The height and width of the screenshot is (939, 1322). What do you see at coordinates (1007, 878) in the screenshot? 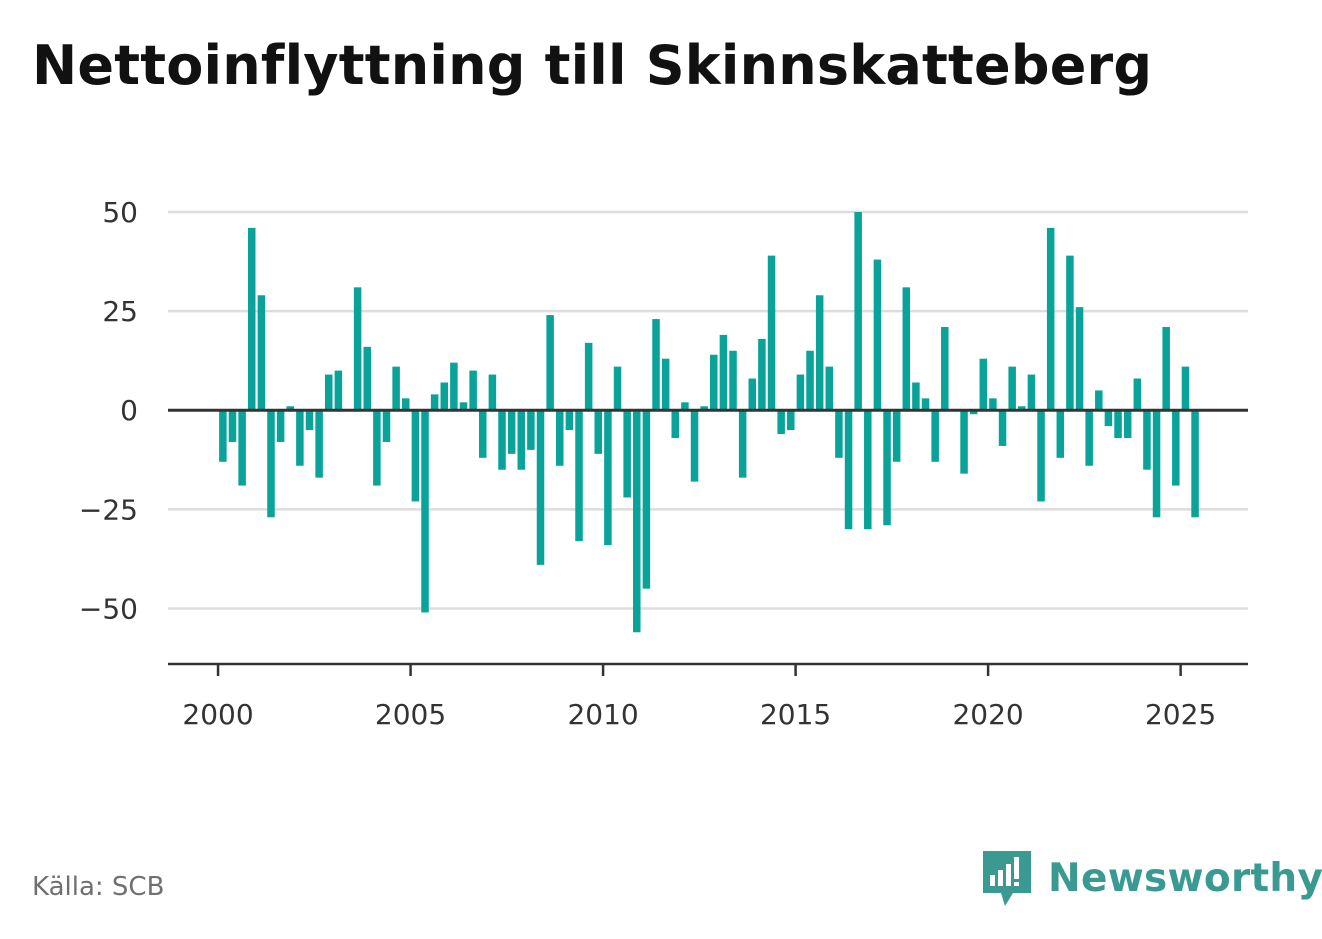
I see `newsworthy-bar-chart-icon` at bounding box center [1007, 878].